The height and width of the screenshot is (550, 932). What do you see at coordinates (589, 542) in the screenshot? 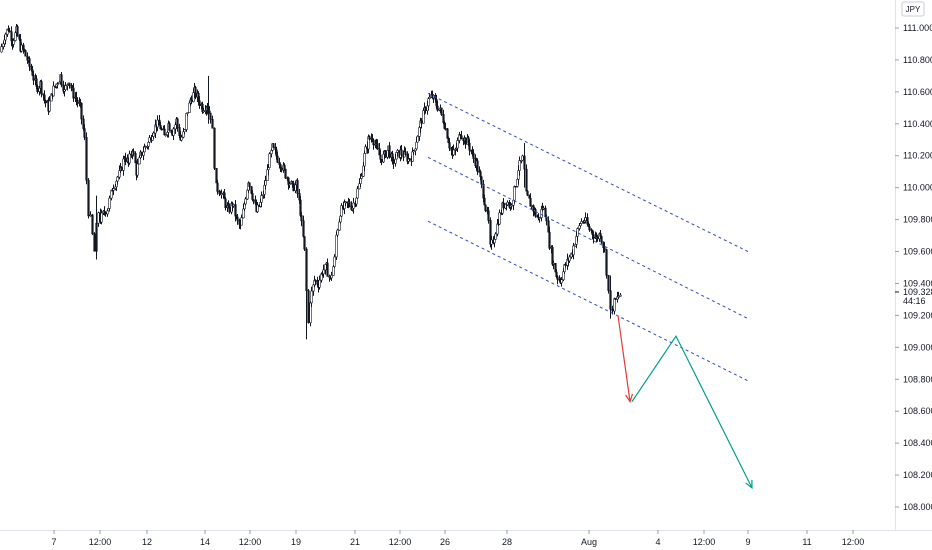
I see `time-tick-label: Aug` at bounding box center [589, 542].